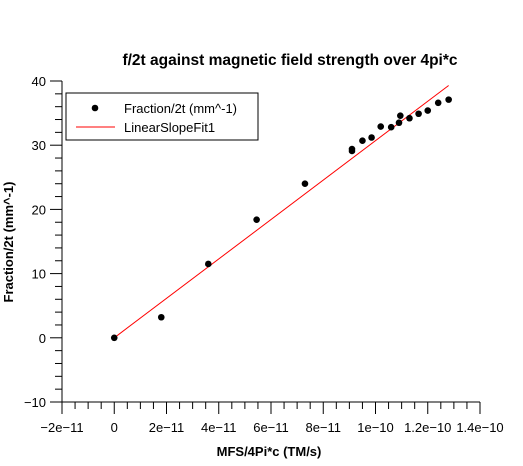 Image resolution: width=523 pixels, height=466 pixels. What do you see at coordinates (42, 338) in the screenshot?
I see `y-tick-label: 0` at bounding box center [42, 338].